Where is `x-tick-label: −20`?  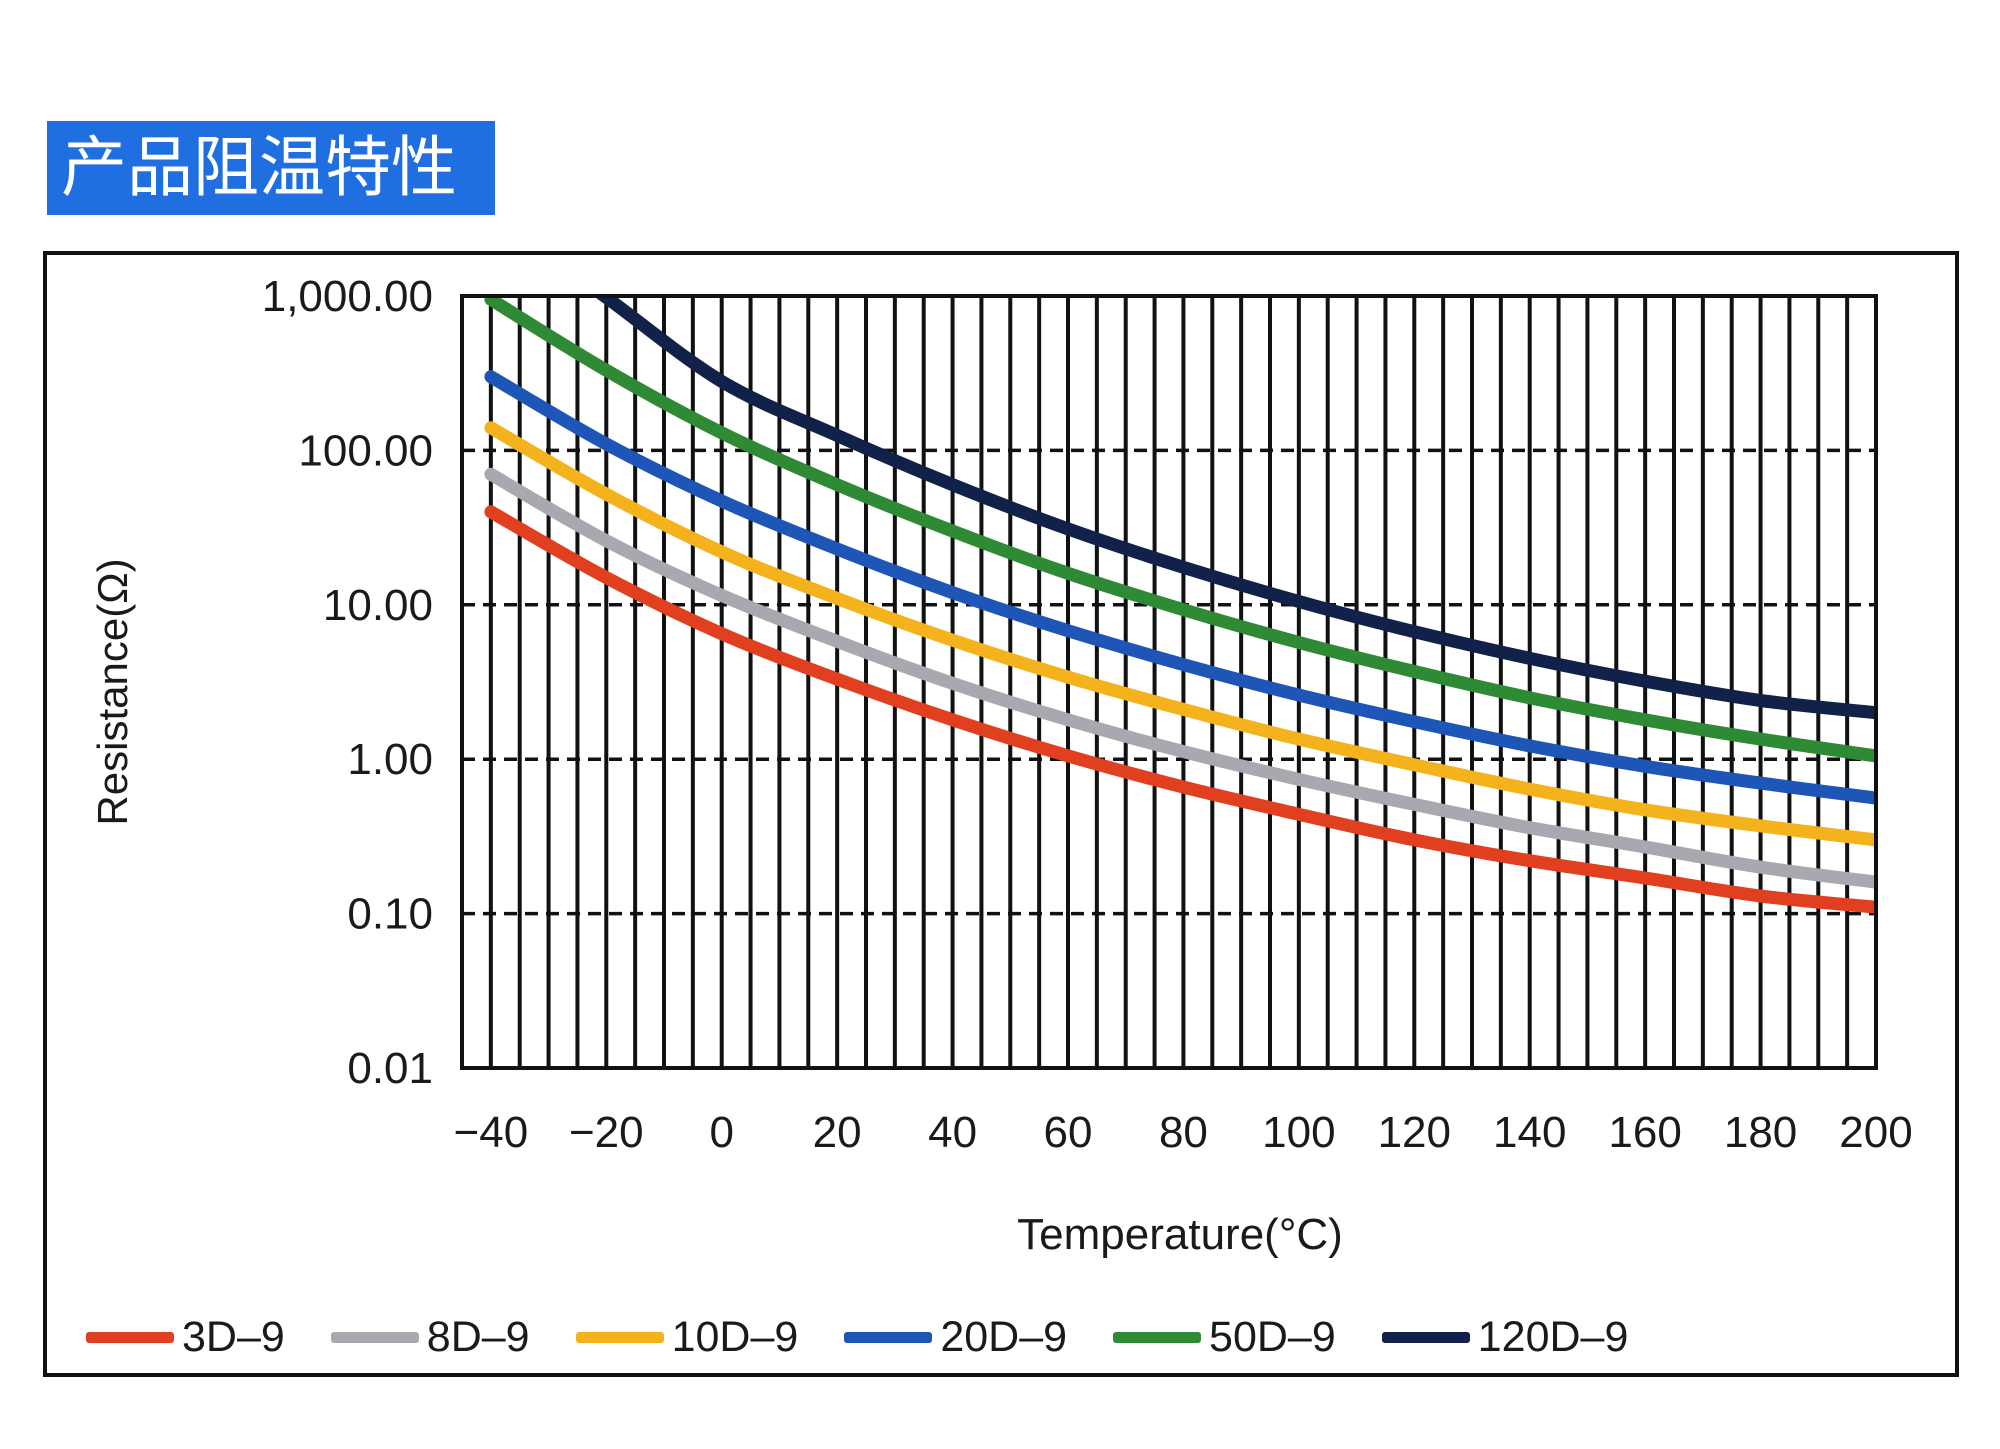 x-tick-label: −20 is located at coordinates (606, 1132).